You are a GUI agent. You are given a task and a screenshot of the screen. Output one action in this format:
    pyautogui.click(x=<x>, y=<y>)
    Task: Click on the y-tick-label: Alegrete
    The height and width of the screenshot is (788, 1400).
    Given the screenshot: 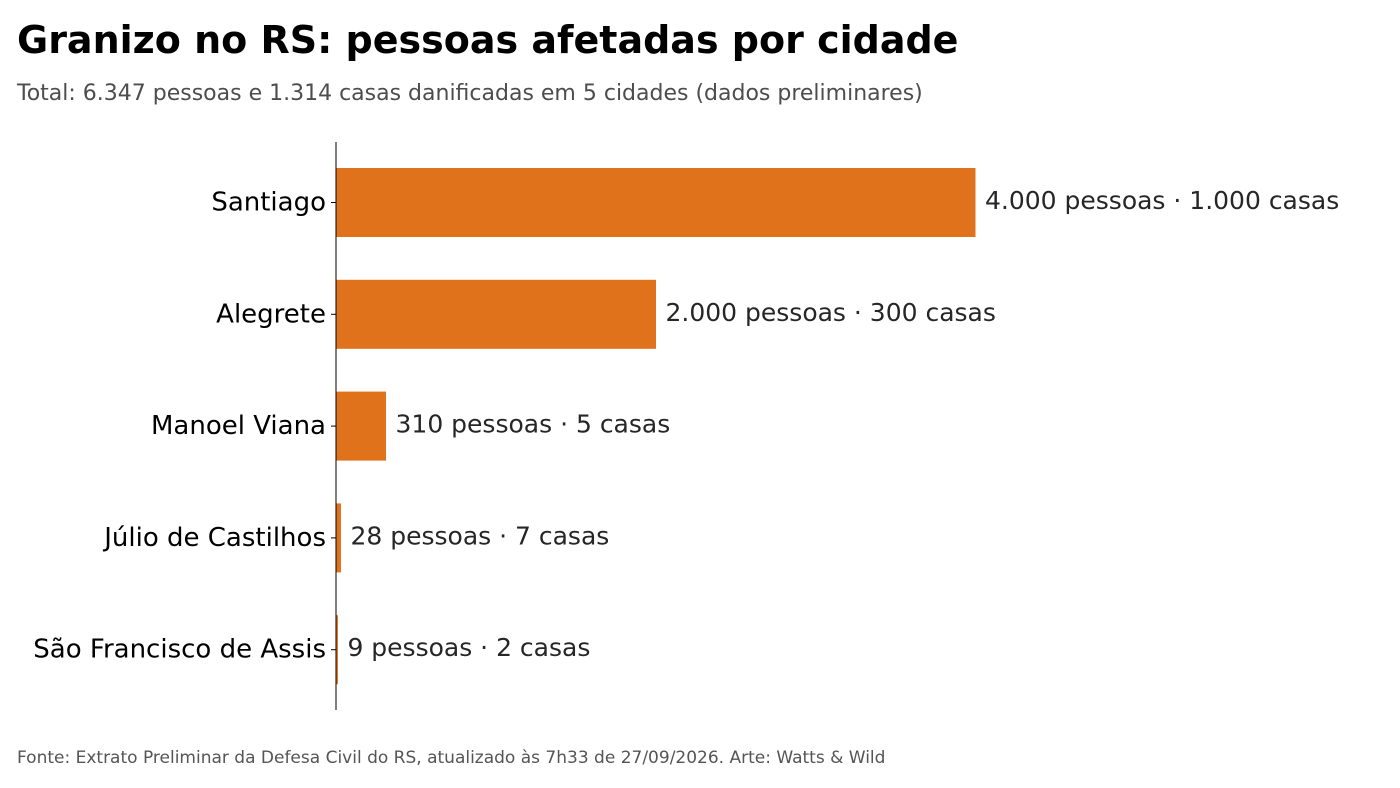 What is the action you would take?
    pyautogui.click(x=271, y=314)
    